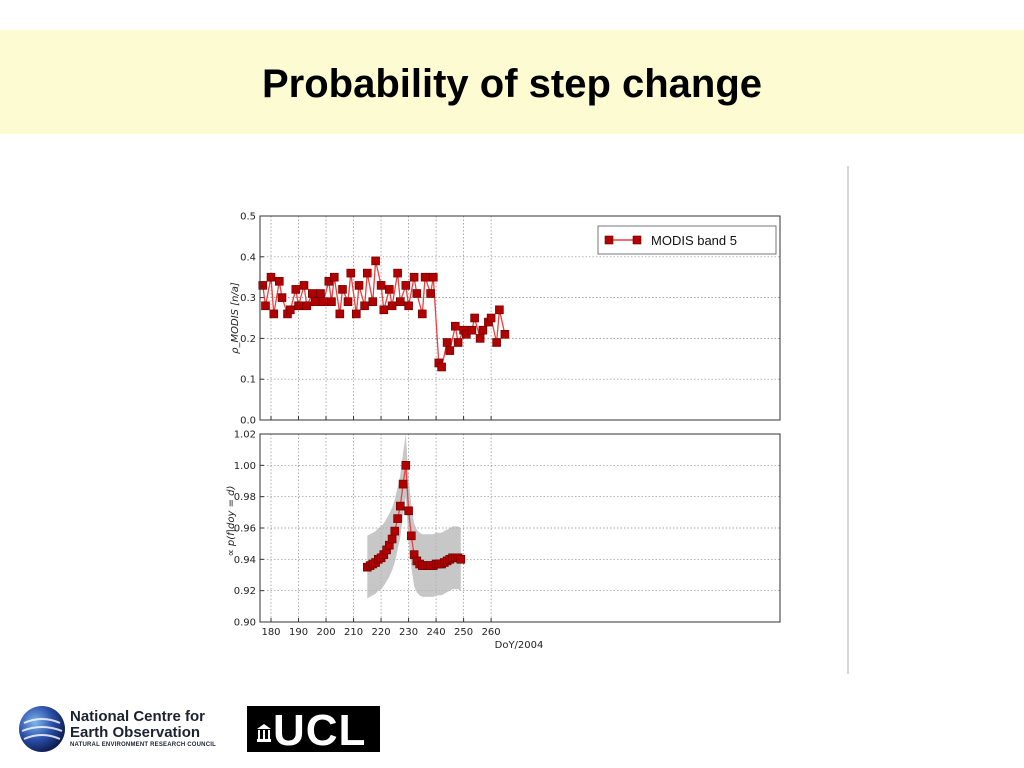 This screenshot has width=1024, height=768. Describe the element at coordinates (248, 339) in the screenshot. I see `top-ytick-label: 0.2` at that location.